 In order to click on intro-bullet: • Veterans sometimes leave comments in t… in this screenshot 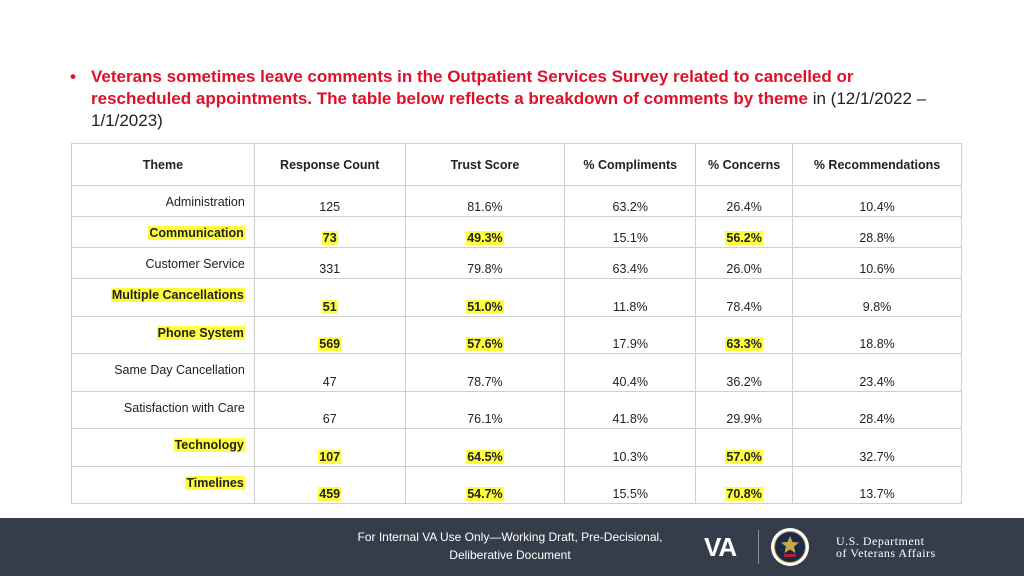, I will do `click(510, 99)`.